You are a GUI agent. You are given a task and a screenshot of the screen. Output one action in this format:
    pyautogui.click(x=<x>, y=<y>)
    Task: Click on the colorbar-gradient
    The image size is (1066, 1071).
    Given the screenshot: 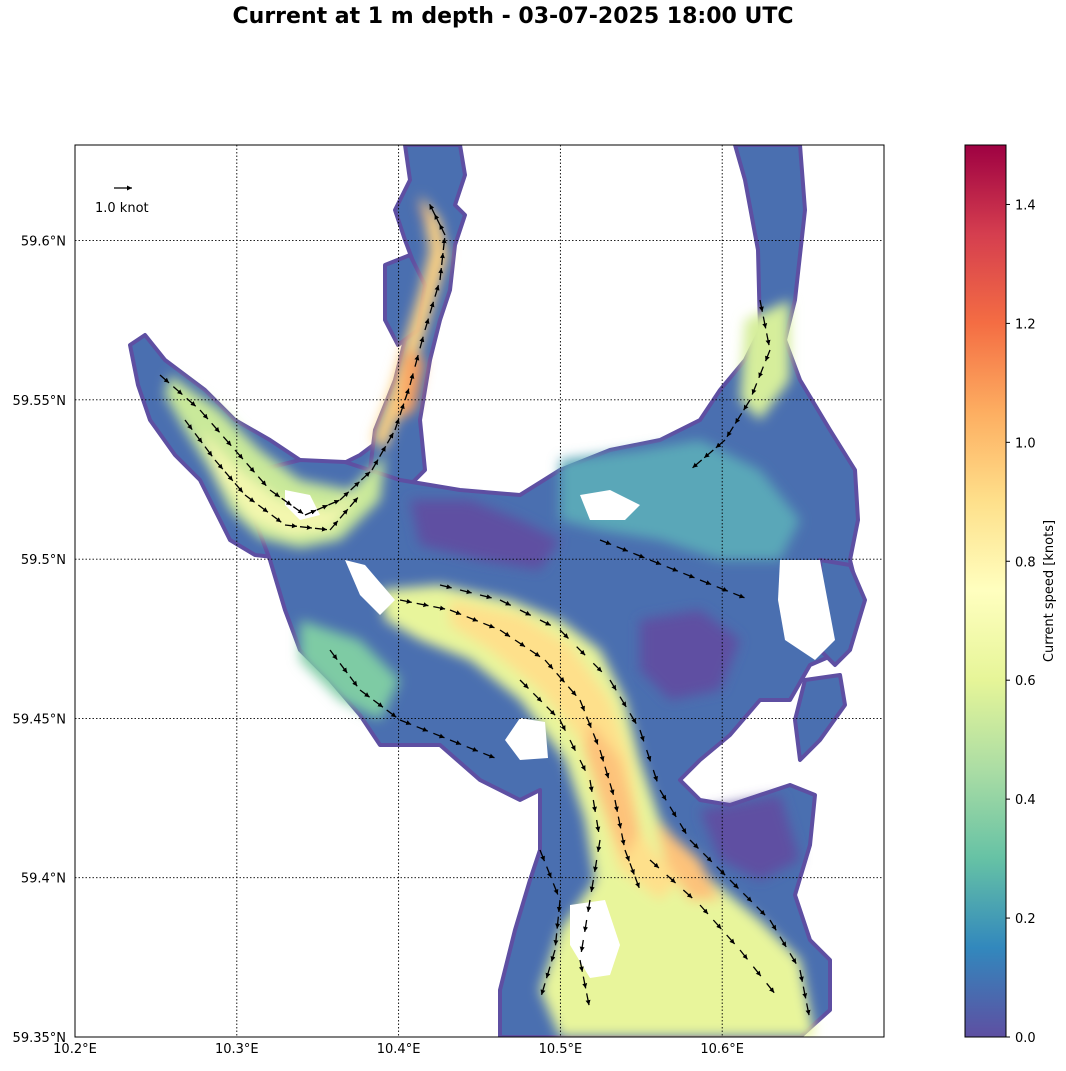 What is the action you would take?
    pyautogui.click(x=985, y=591)
    